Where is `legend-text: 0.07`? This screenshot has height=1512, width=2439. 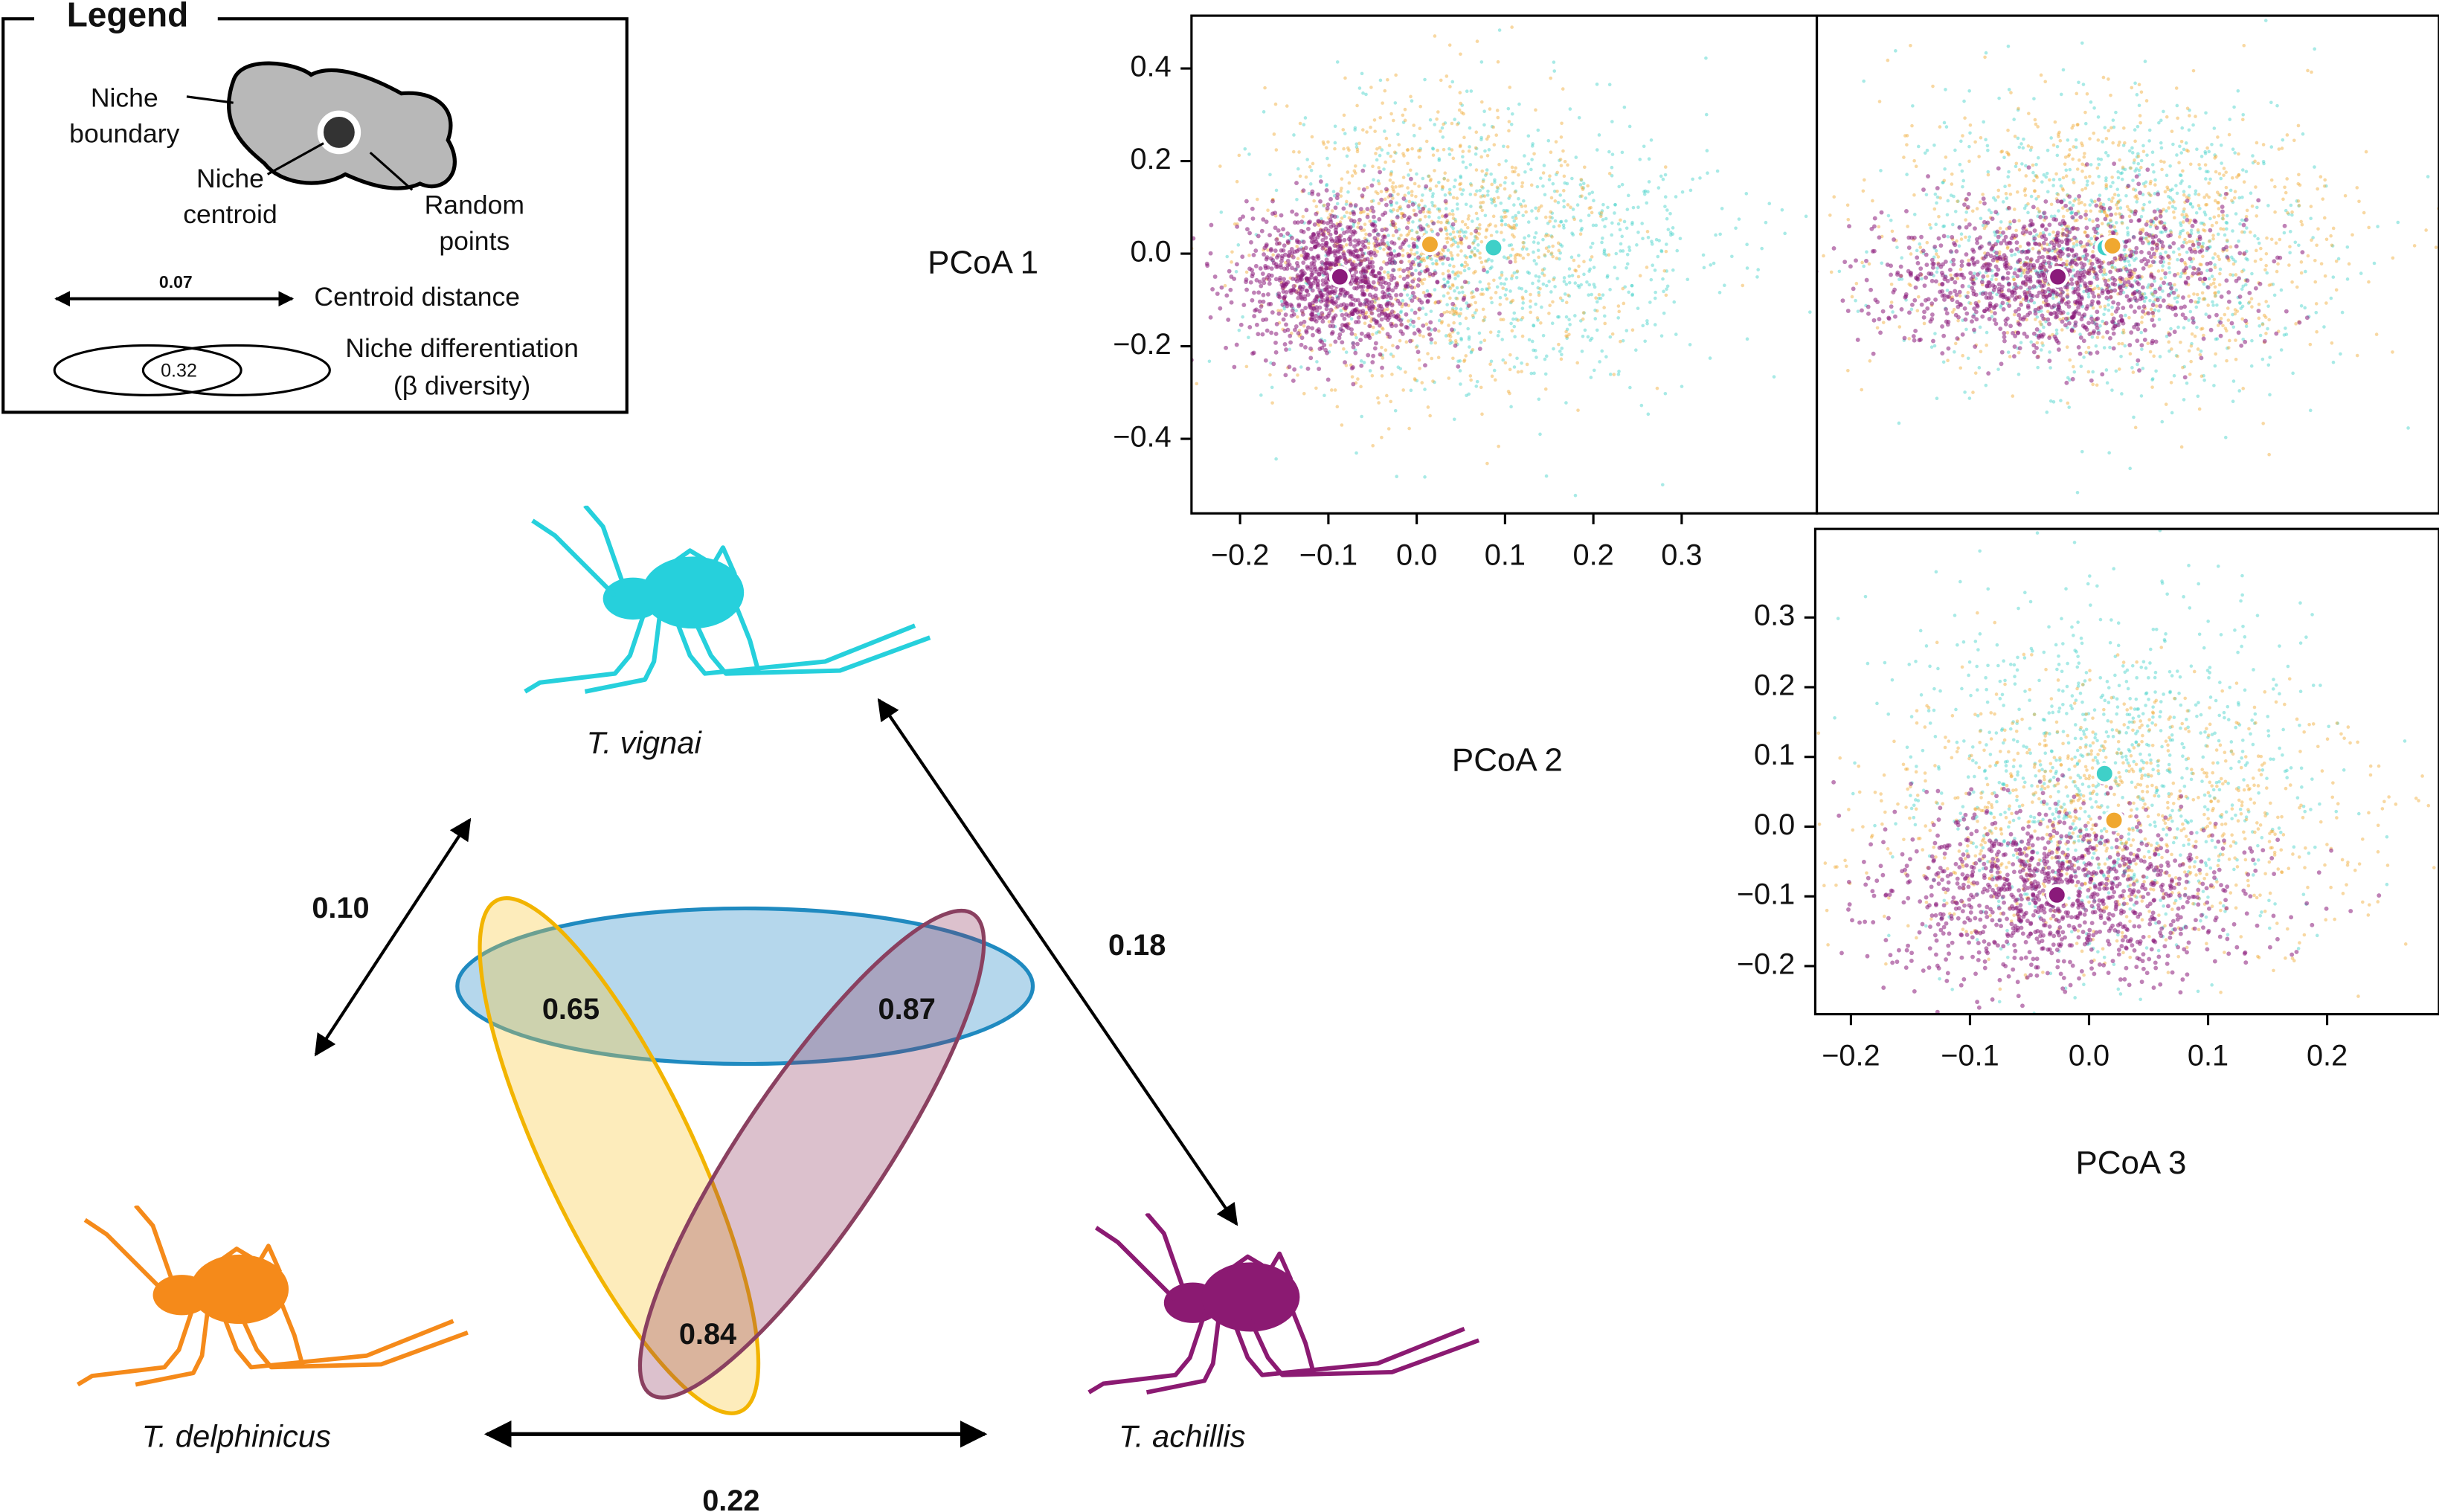
legend-text: 0.07 is located at coordinates (176, 282).